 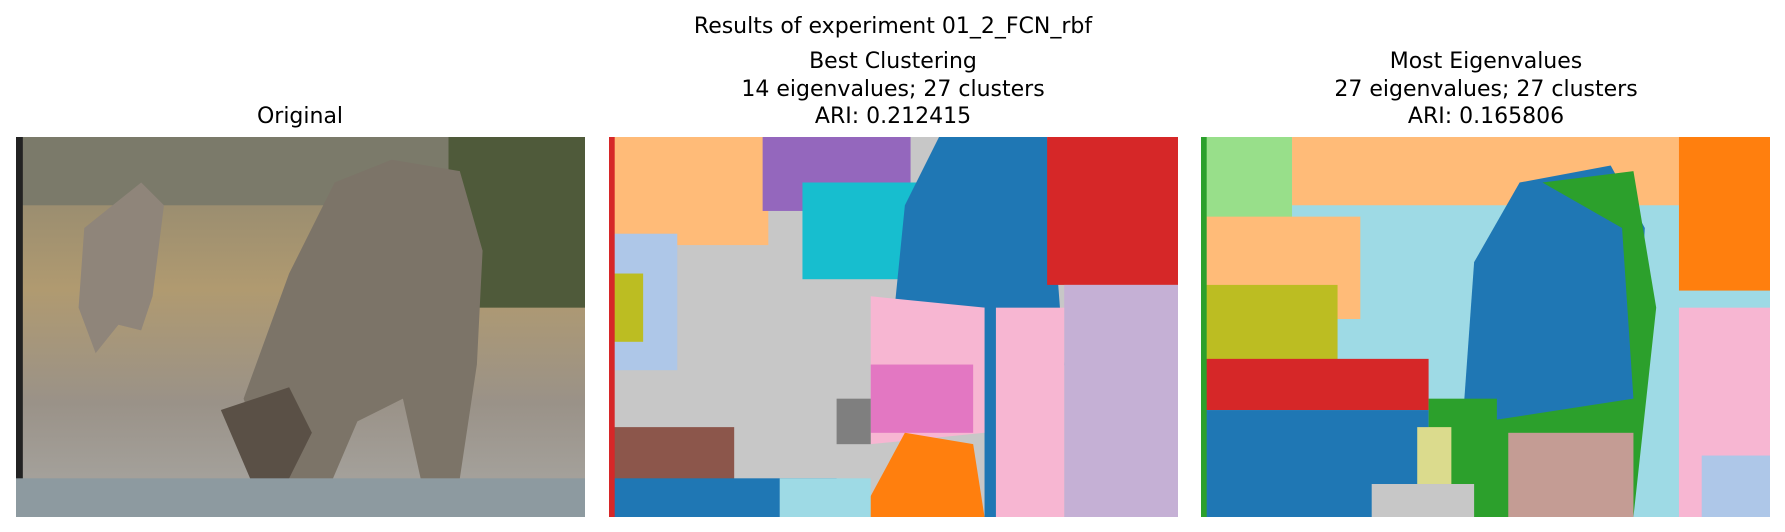 What do you see at coordinates (1485, 89) in the screenshot?
I see `panel-title: 27 eigenvalues; 27 clusters` at bounding box center [1485, 89].